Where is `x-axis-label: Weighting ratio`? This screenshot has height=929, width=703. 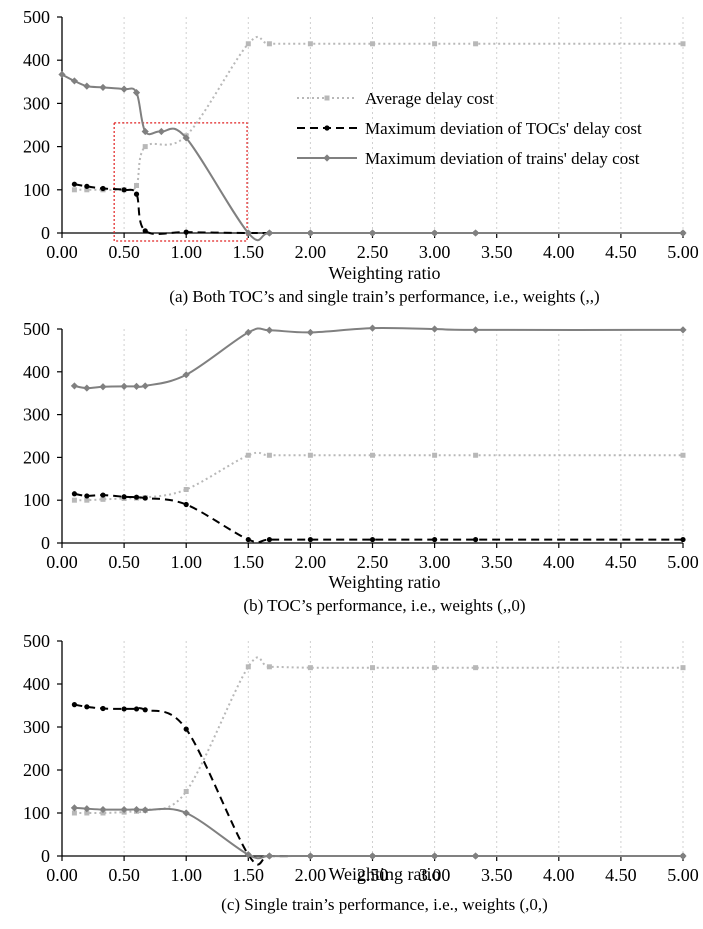
x-axis-label: Weighting ratio is located at coordinates (384, 582).